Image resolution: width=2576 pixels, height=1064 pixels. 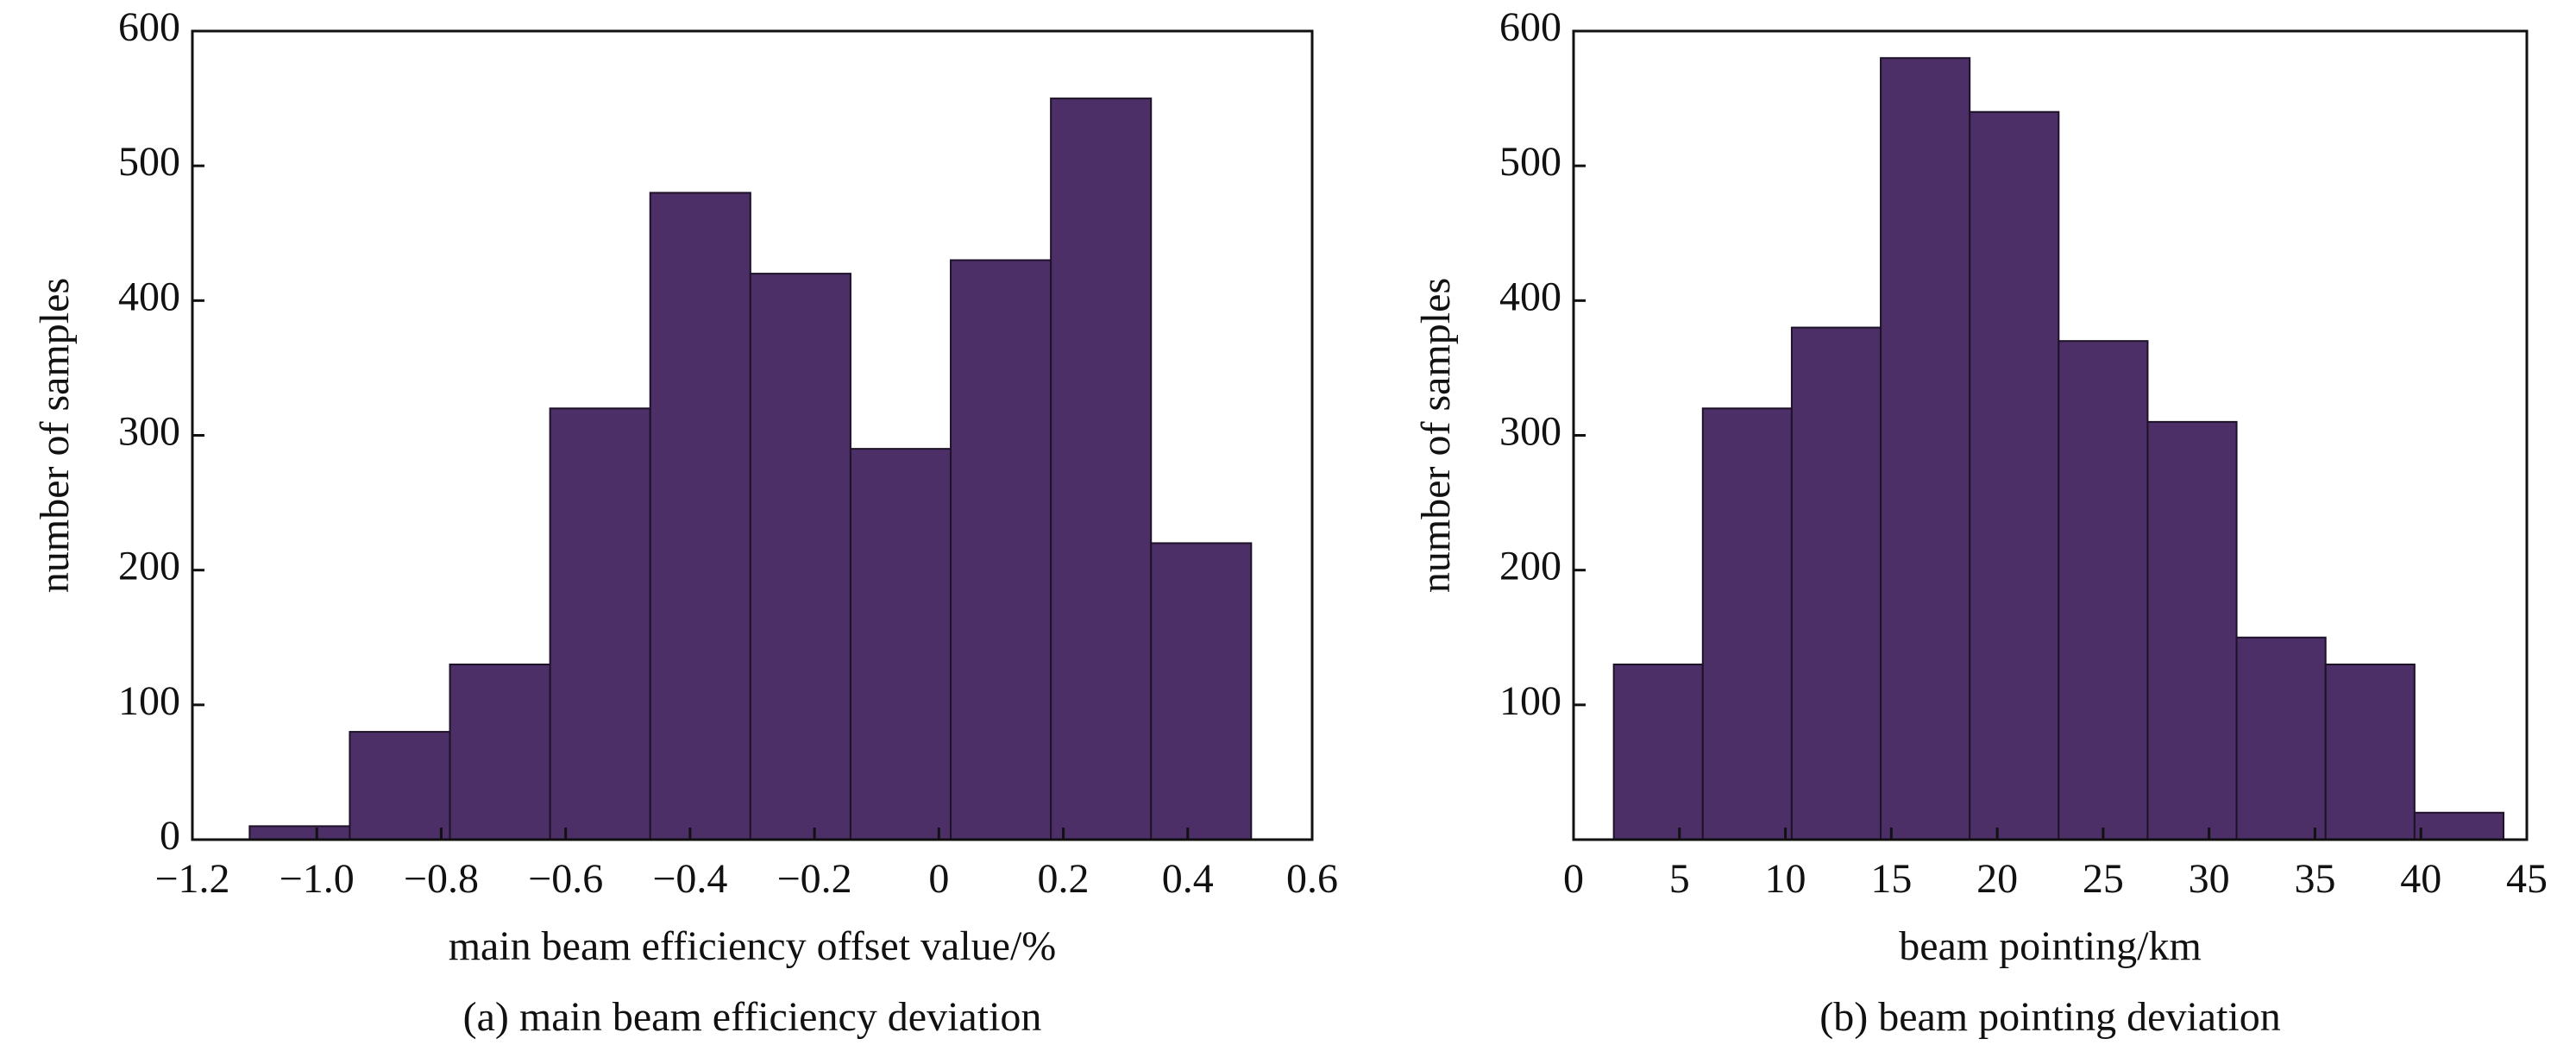 I want to click on caption: (a) main beam efficiency deviation, so click(x=752, y=1017).